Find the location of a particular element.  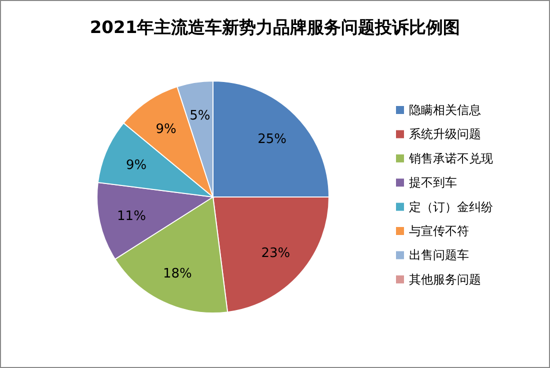

chart-title: 2021年主流造车新势力品牌服务问题投诉比例图 is located at coordinates (275, 28).